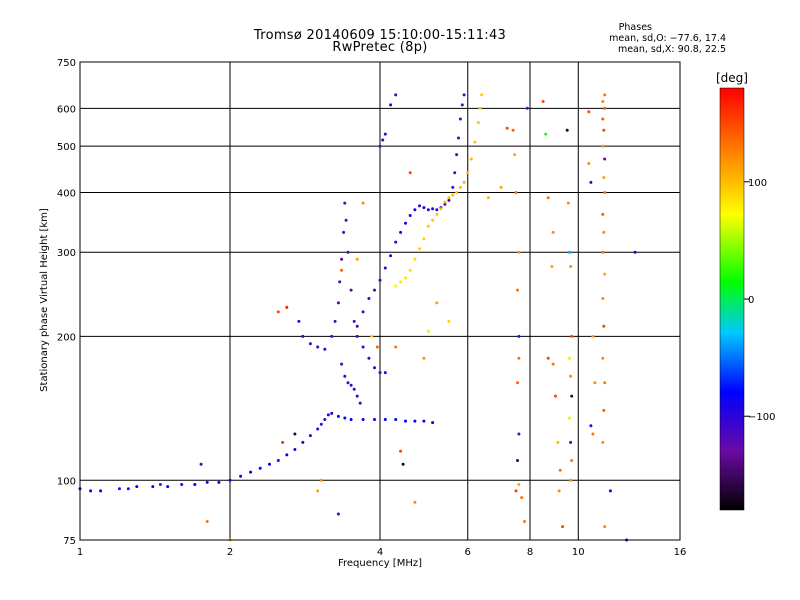 This screenshot has height=600, width=800. What do you see at coordinates (66, 302) in the screenshot?
I see `y-axis-ticks: 75 100 200 300 400 500 600 750` at bounding box center [66, 302].